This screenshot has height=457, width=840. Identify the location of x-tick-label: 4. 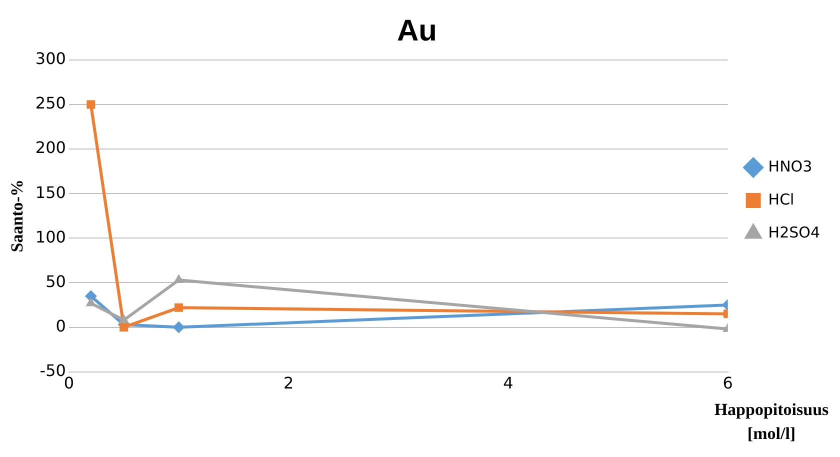
(508, 383).